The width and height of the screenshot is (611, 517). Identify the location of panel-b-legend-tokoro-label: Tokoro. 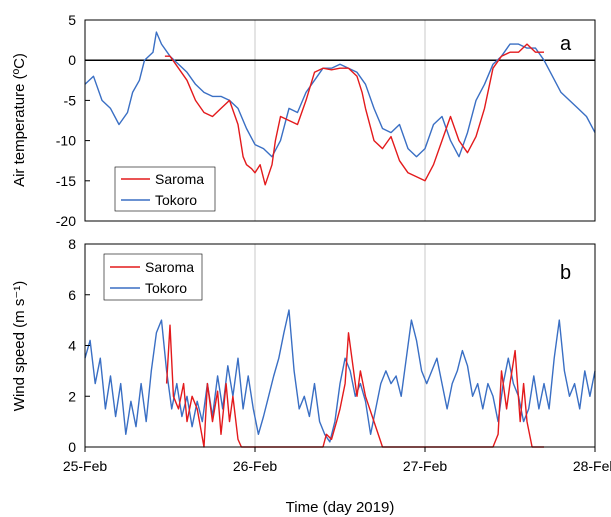
(166, 288).